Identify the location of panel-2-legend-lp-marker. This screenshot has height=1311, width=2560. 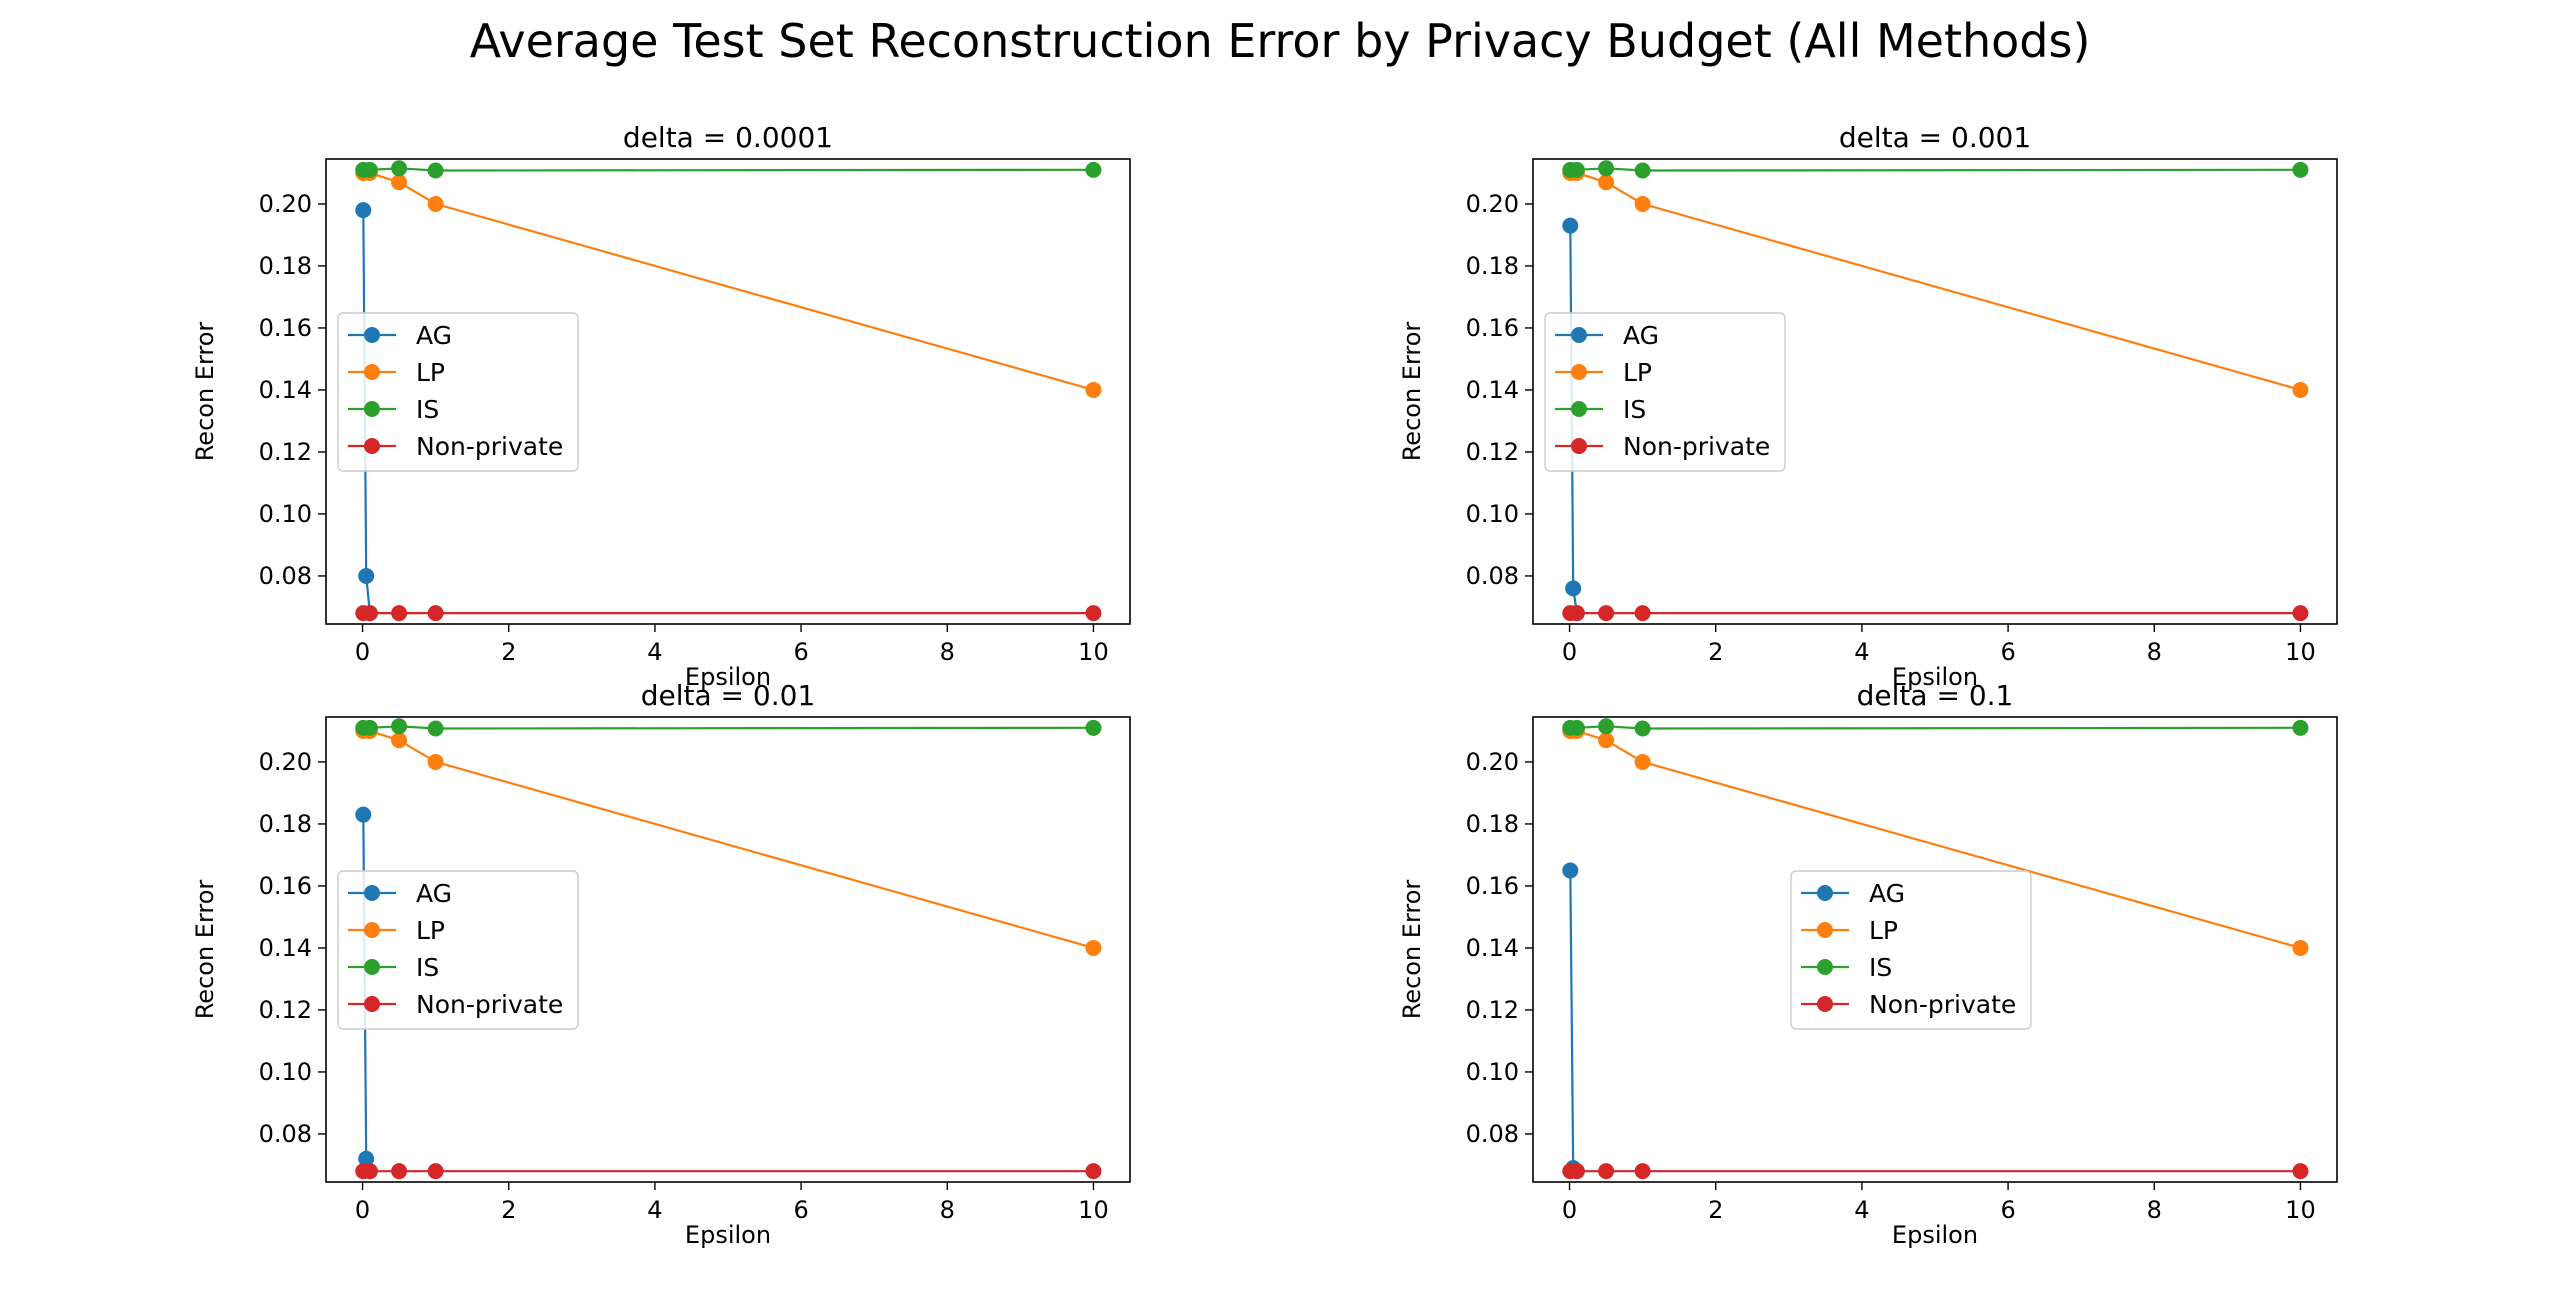
(1579, 372).